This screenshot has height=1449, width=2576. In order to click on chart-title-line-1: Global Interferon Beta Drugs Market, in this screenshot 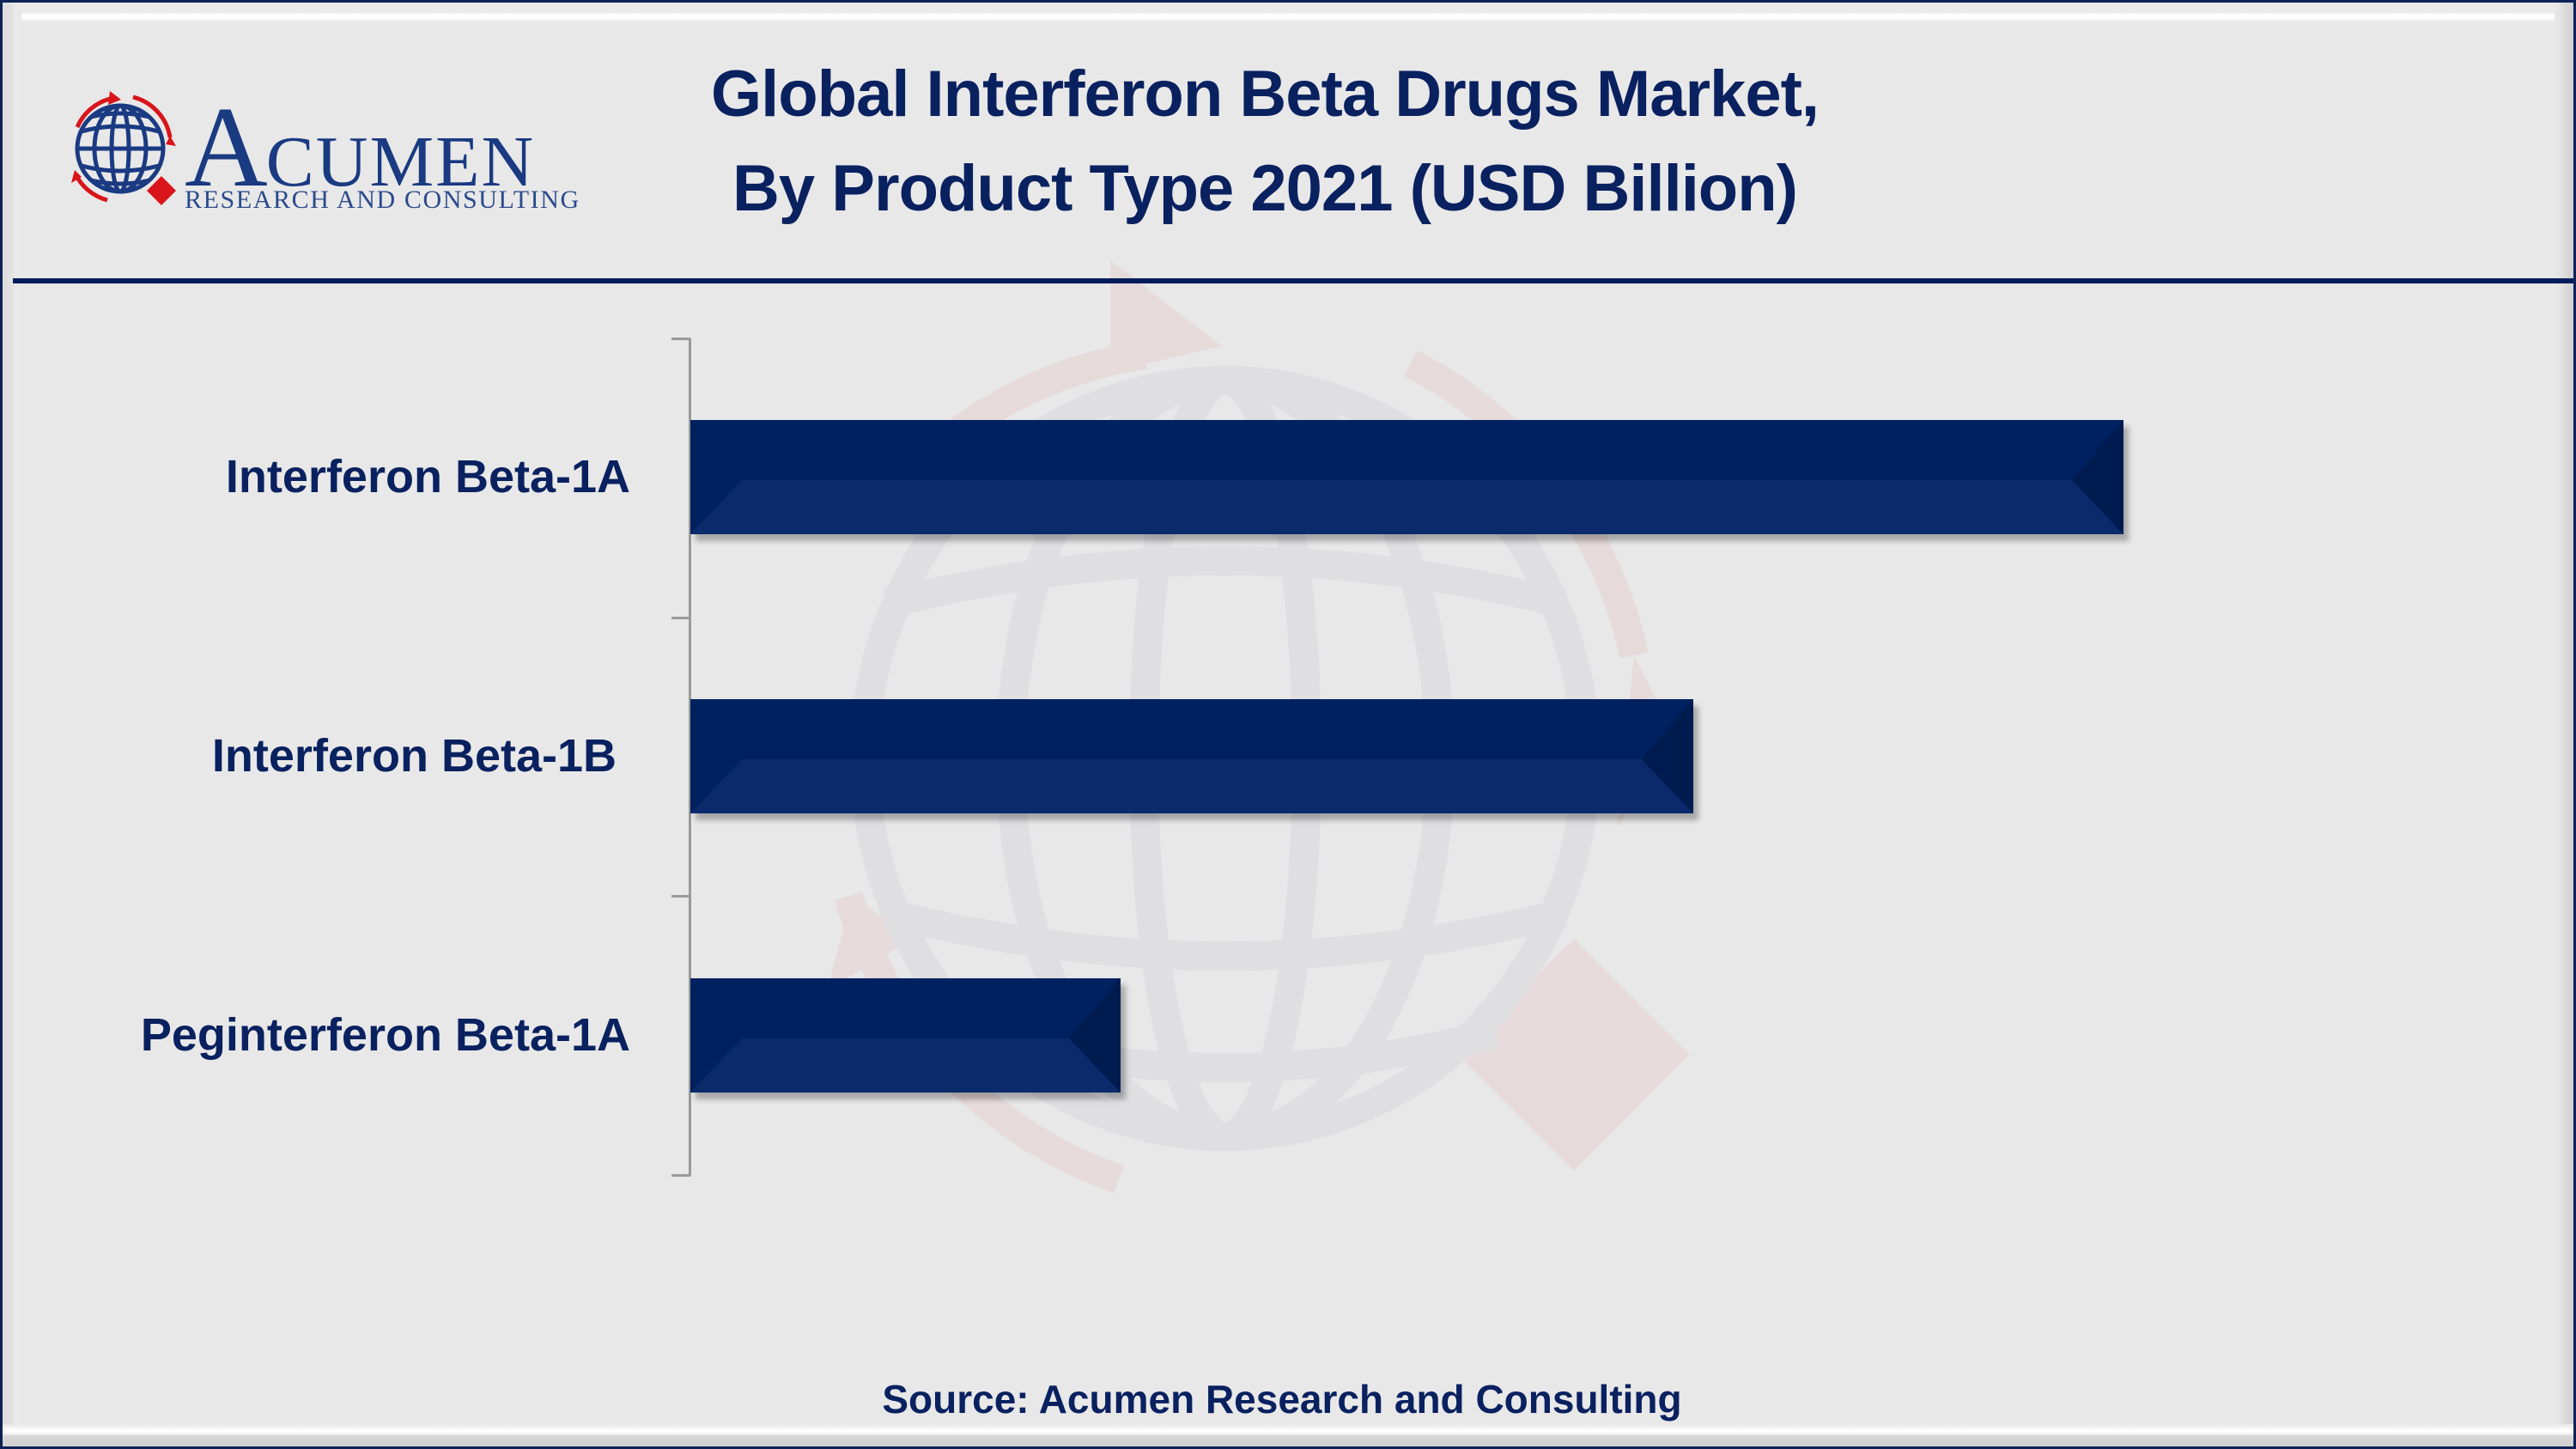, I will do `click(1265, 94)`.